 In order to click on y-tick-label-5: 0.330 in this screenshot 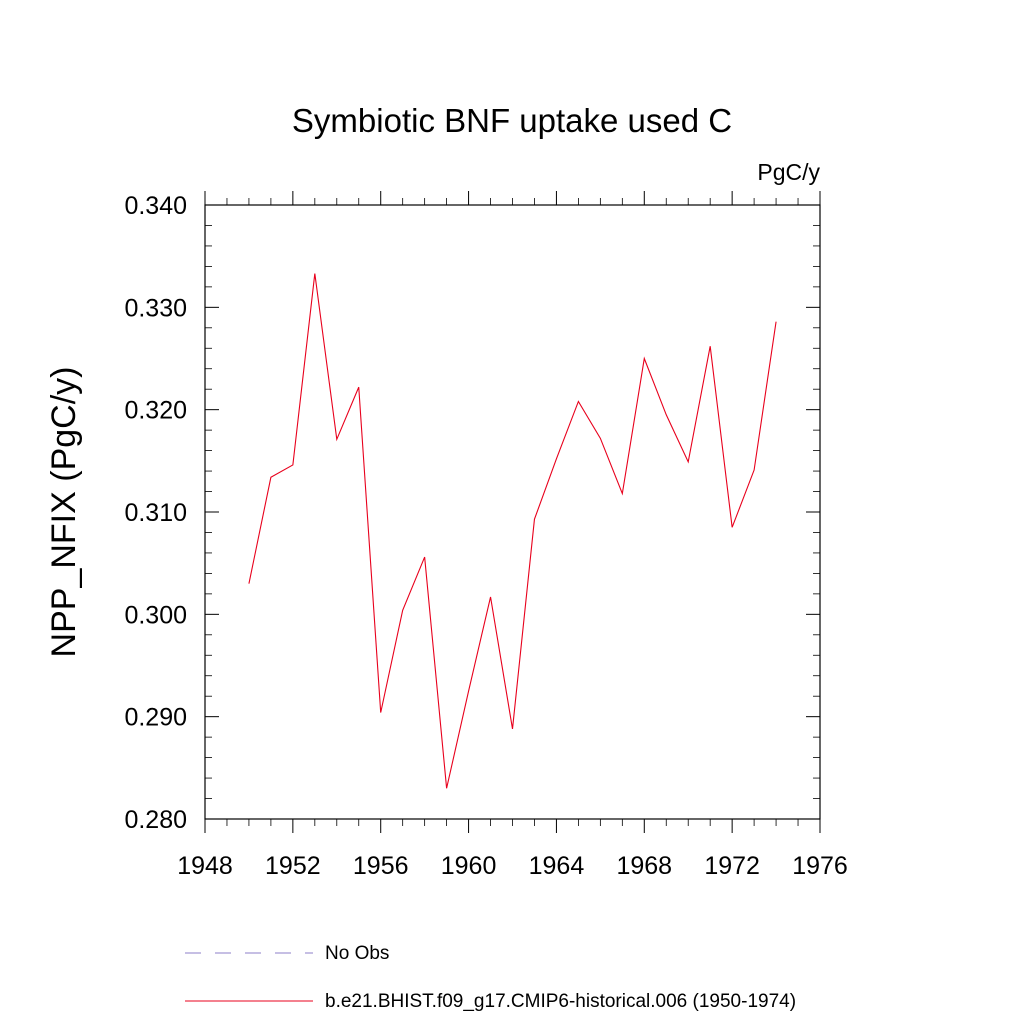, I will do `click(155, 308)`.